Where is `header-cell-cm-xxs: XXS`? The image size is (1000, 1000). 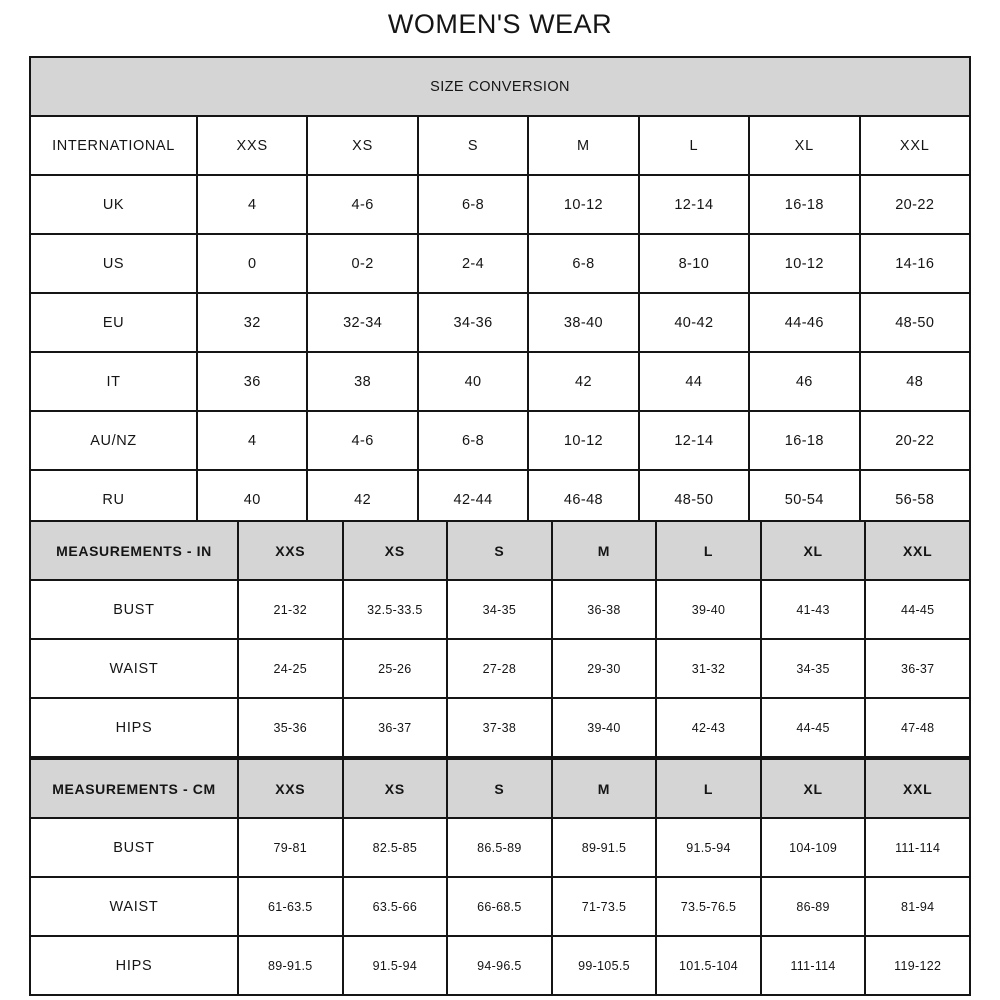 header-cell-cm-xxs: XXS is located at coordinates (290, 788).